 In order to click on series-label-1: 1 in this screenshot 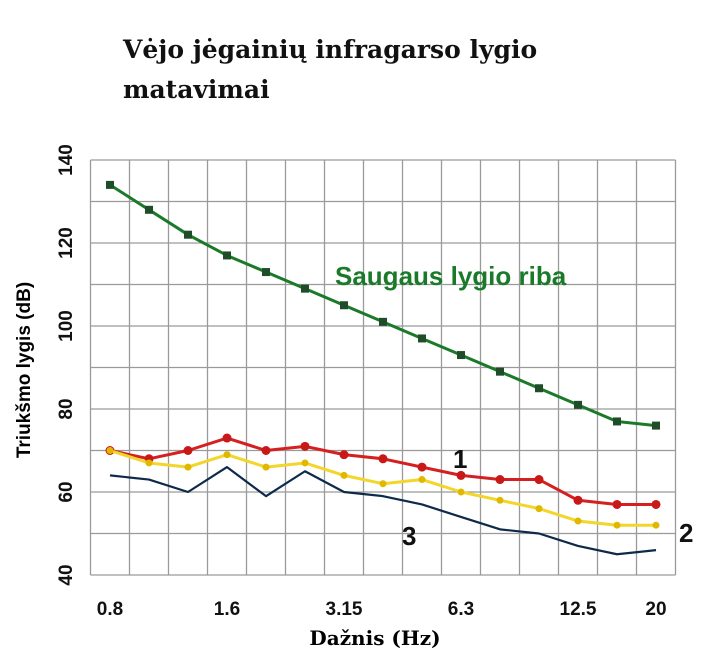, I will do `click(460, 459)`.